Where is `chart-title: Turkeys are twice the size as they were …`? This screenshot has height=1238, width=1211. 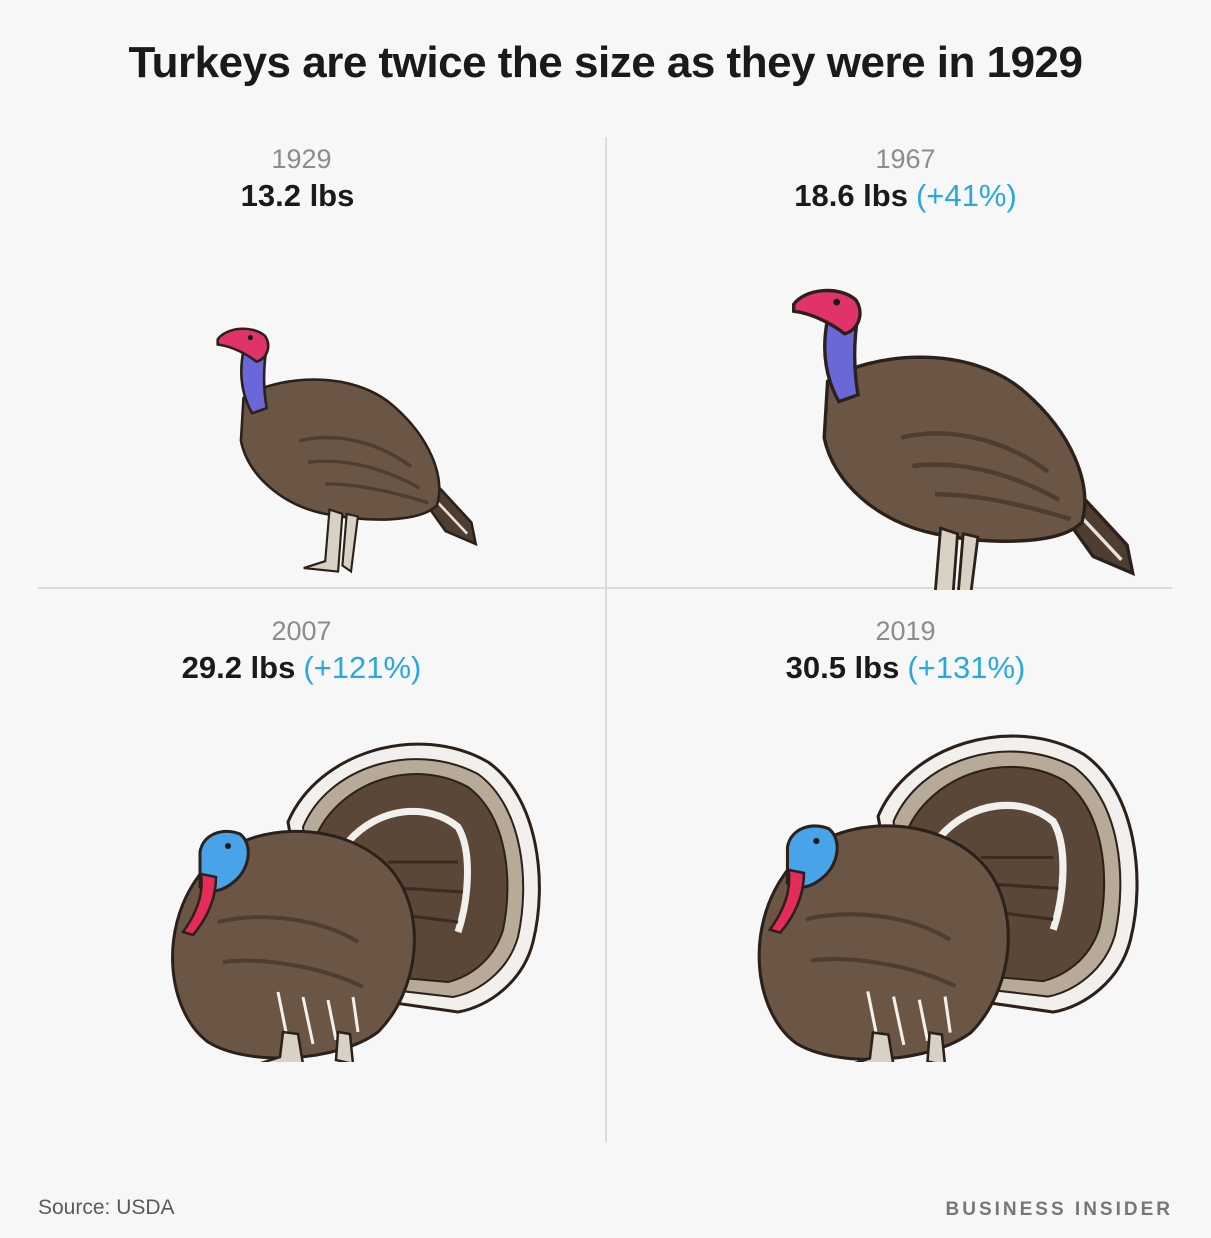
chart-title: Turkeys are twice the size as they were … is located at coordinates (605, 62).